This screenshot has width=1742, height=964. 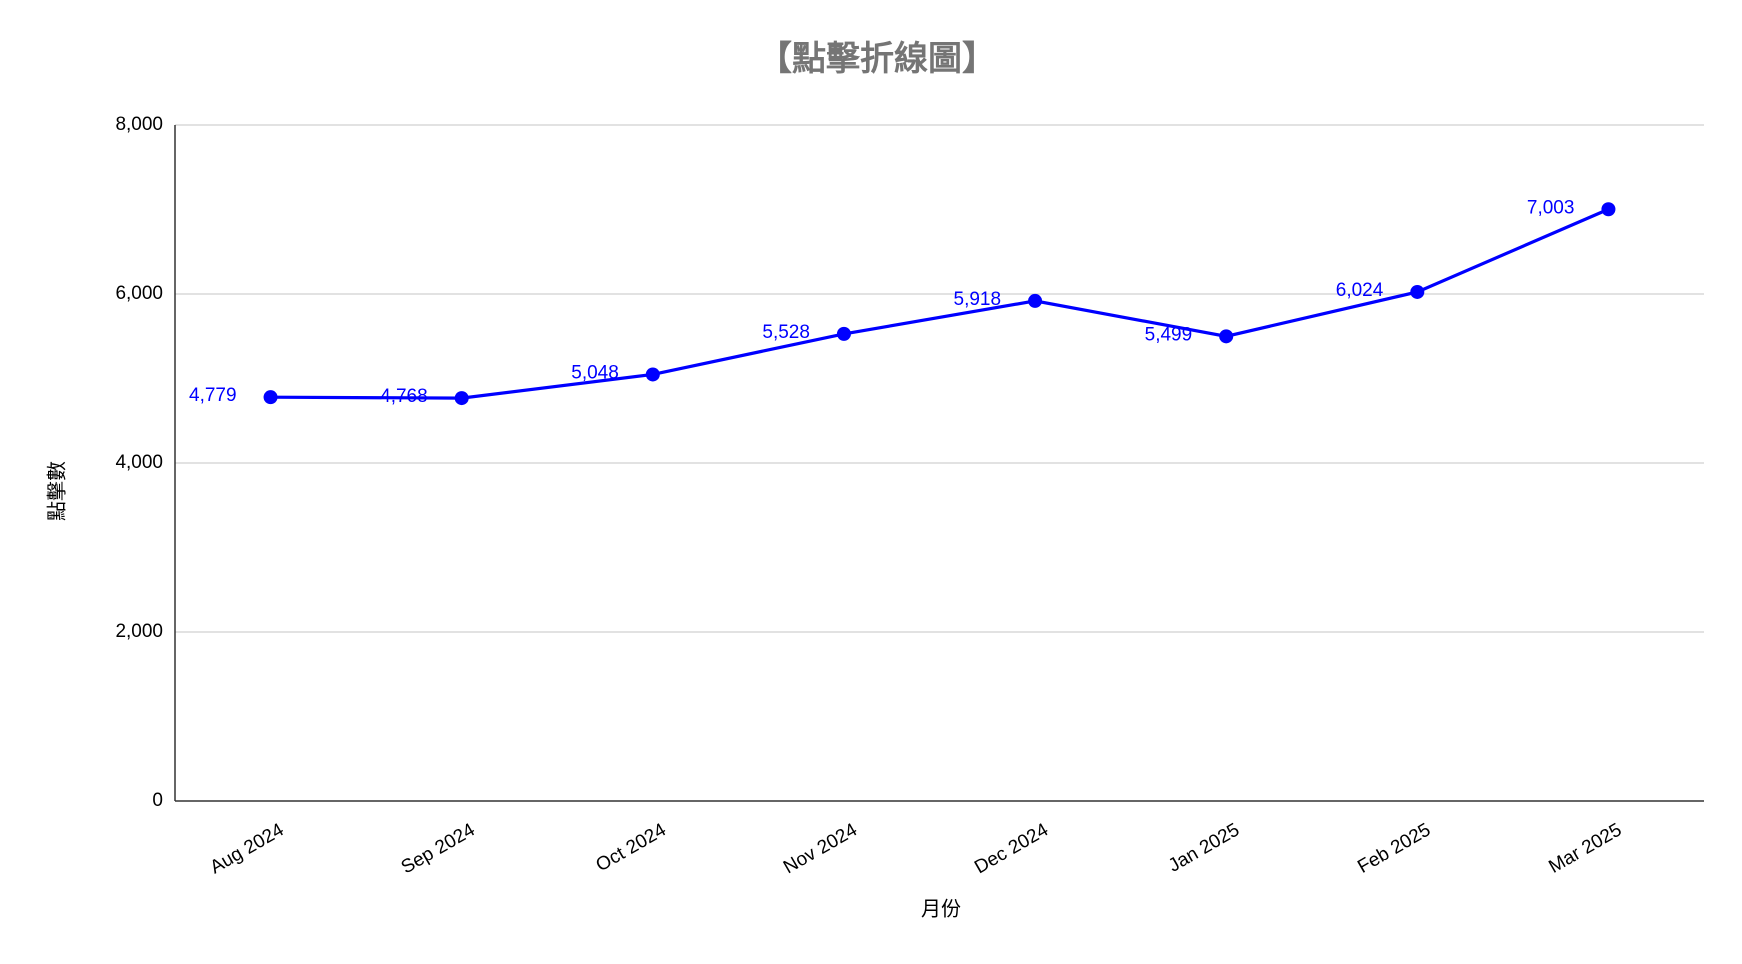 What do you see at coordinates (139, 293) in the screenshot?
I see `y-tick-label: 6,000` at bounding box center [139, 293].